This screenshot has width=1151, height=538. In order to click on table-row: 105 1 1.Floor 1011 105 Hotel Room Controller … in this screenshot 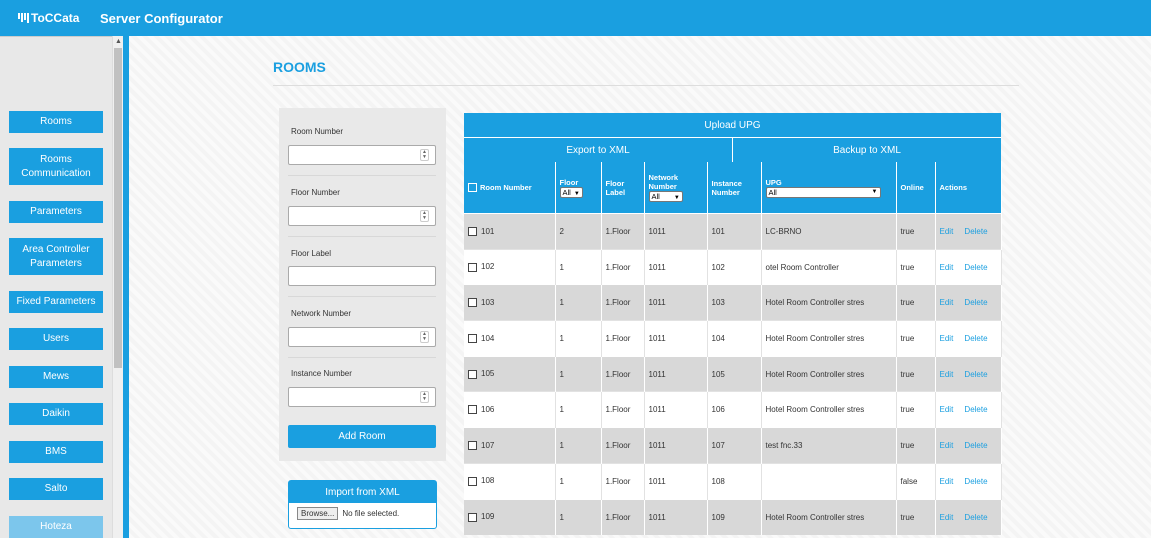, I will do `click(733, 373)`.